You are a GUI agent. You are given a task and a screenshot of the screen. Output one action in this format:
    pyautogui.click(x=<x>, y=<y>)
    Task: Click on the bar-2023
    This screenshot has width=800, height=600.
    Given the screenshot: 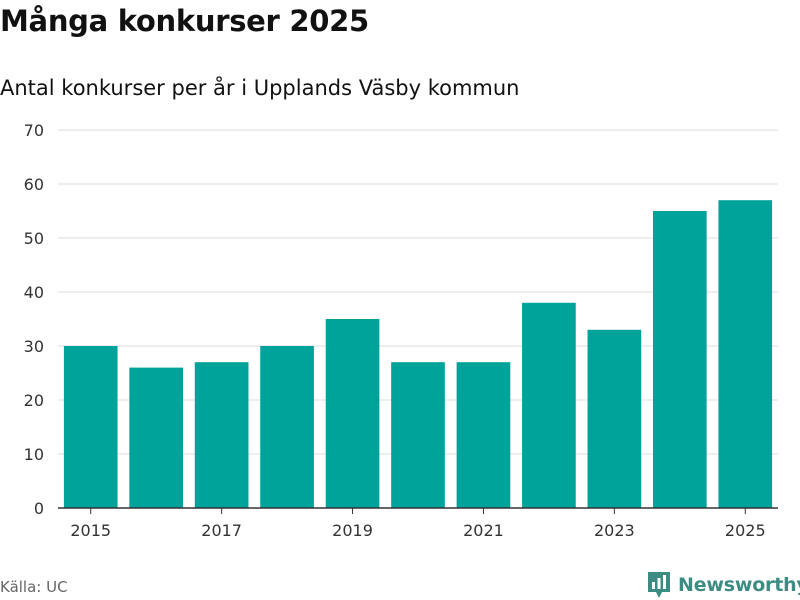 What is the action you would take?
    pyautogui.click(x=614, y=418)
    